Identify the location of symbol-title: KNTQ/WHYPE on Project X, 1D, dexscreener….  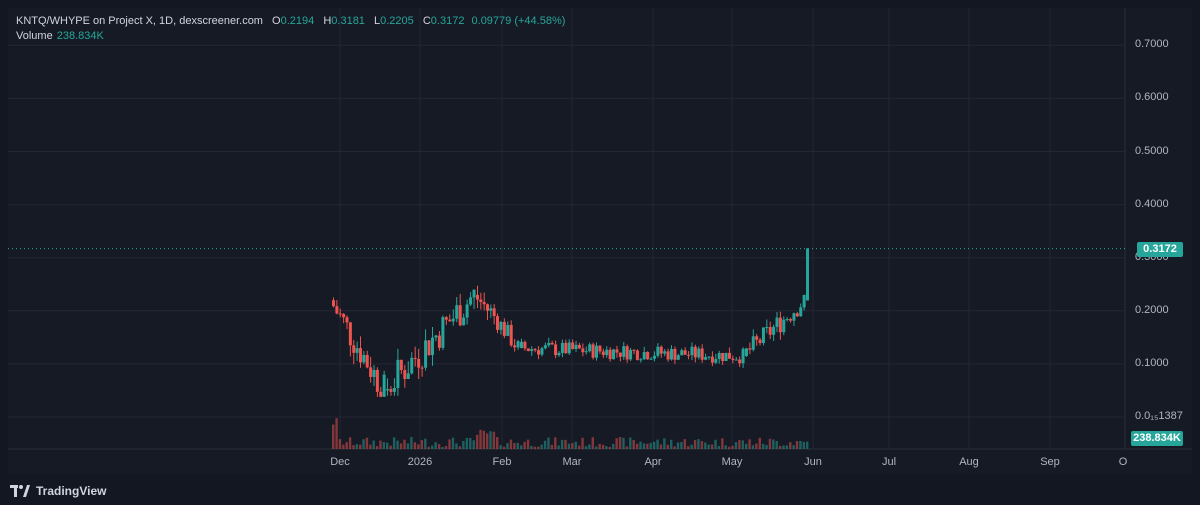
(139, 21).